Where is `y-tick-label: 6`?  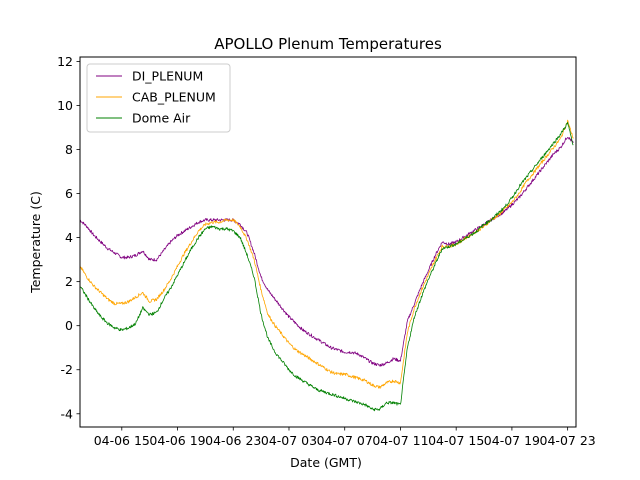 y-tick-label: 6 is located at coordinates (69, 193).